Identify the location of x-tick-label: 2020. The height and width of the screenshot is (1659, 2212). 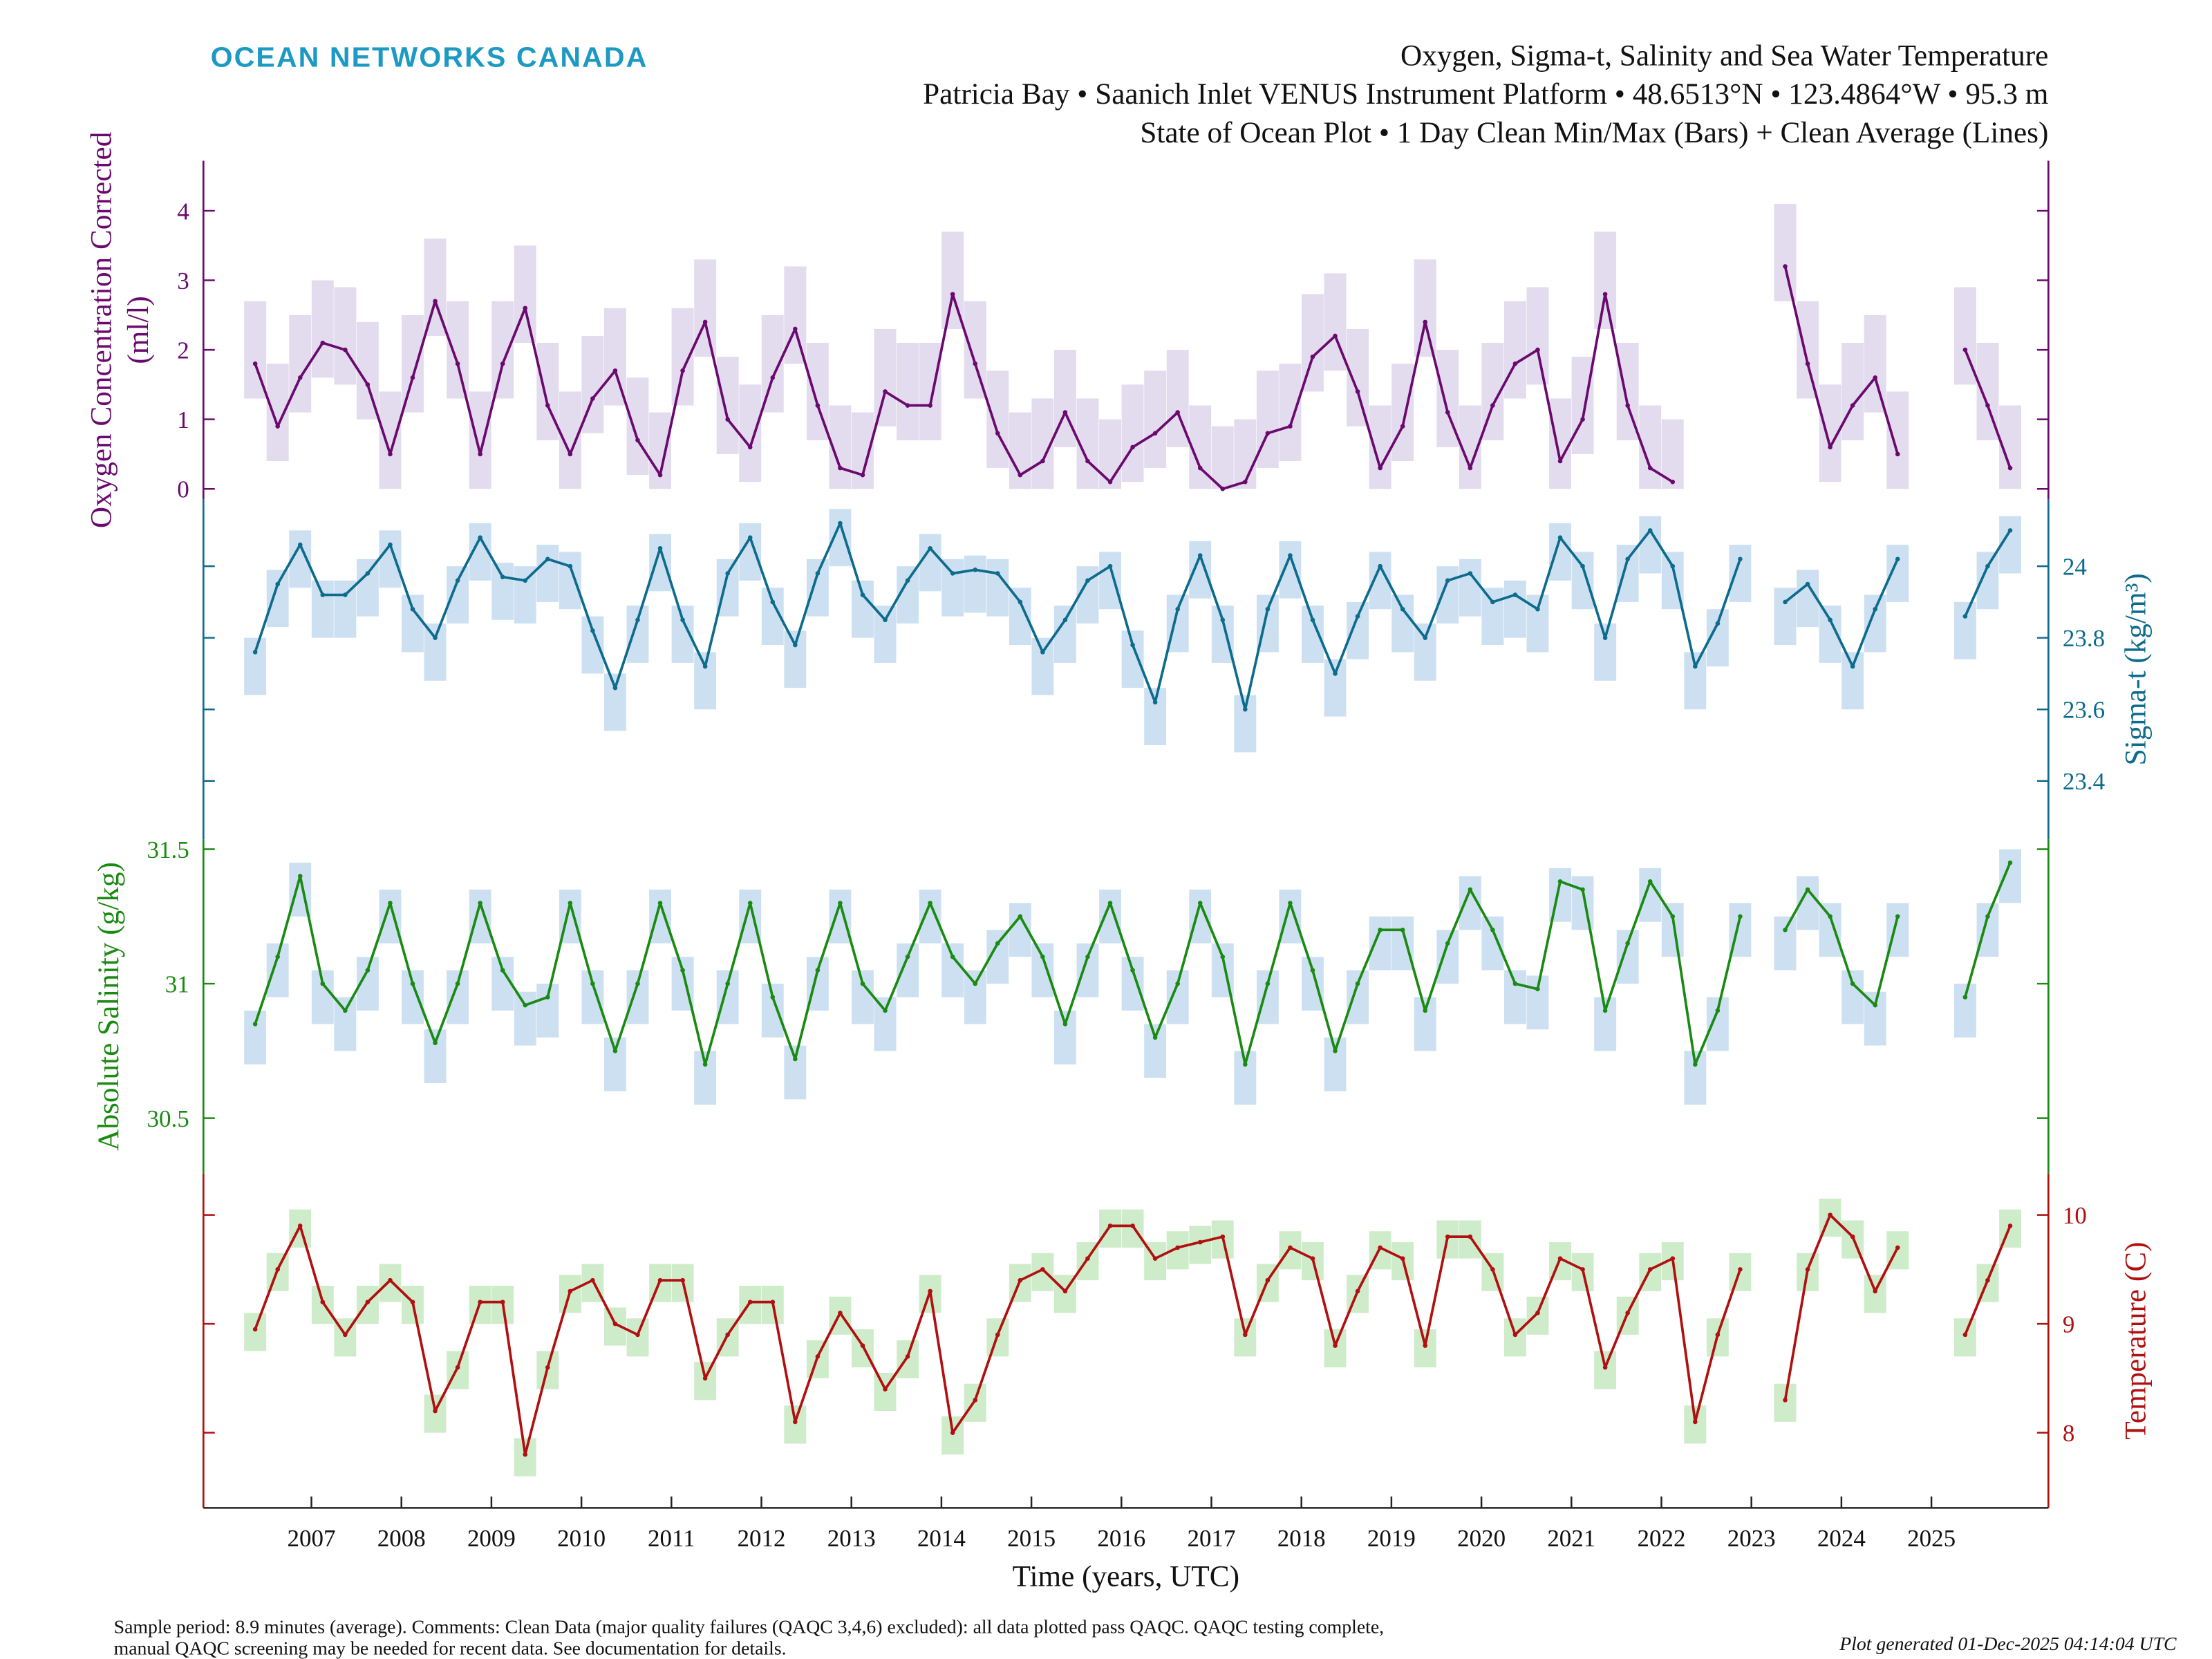
(1481, 1539).